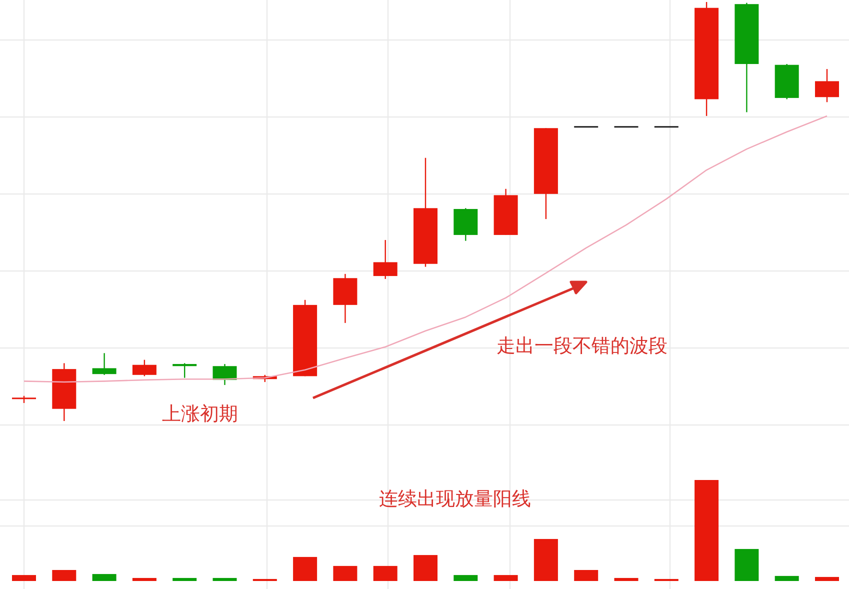 This screenshot has width=849, height=589. Describe the element at coordinates (582, 346) in the screenshot. I see `annotation: 走出一段不错的波段` at that location.